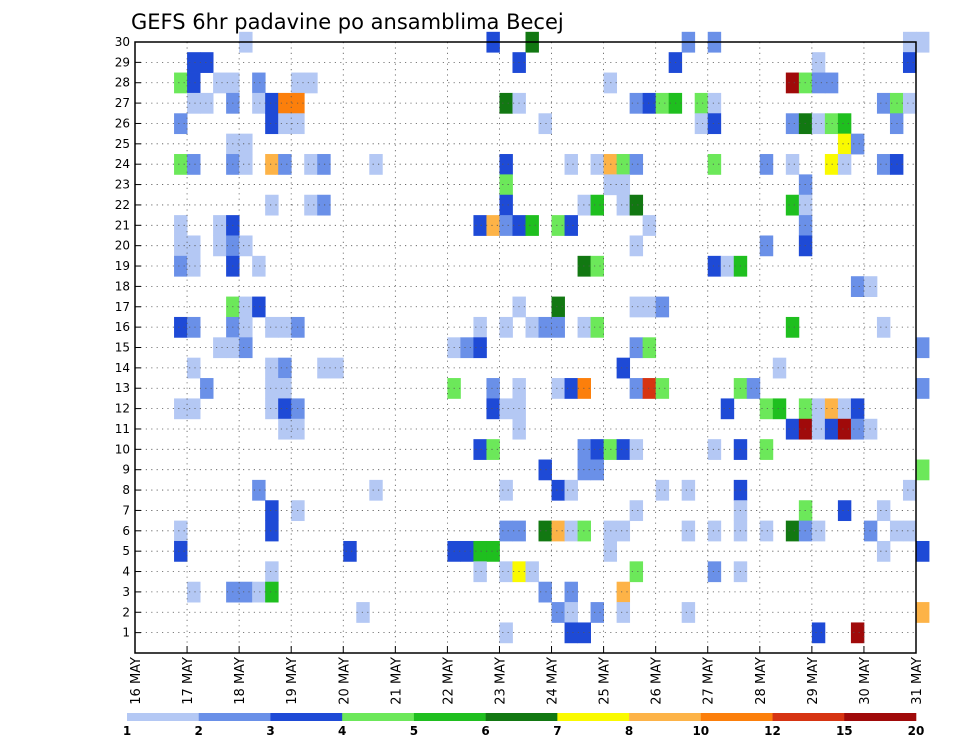 The image size is (960, 742). Describe the element at coordinates (122, 286) in the screenshot. I see `y-tick-label: 18` at that location.